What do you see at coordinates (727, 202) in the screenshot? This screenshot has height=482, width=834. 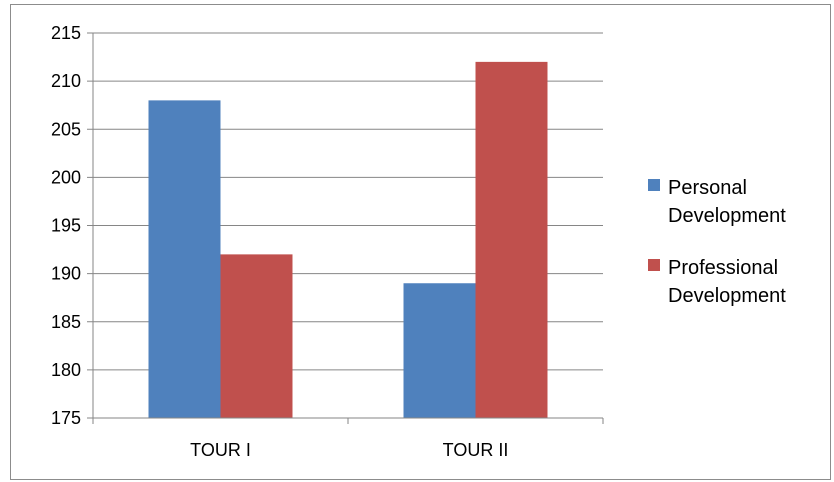 I see `legend-label: Personal Development` at bounding box center [727, 202].